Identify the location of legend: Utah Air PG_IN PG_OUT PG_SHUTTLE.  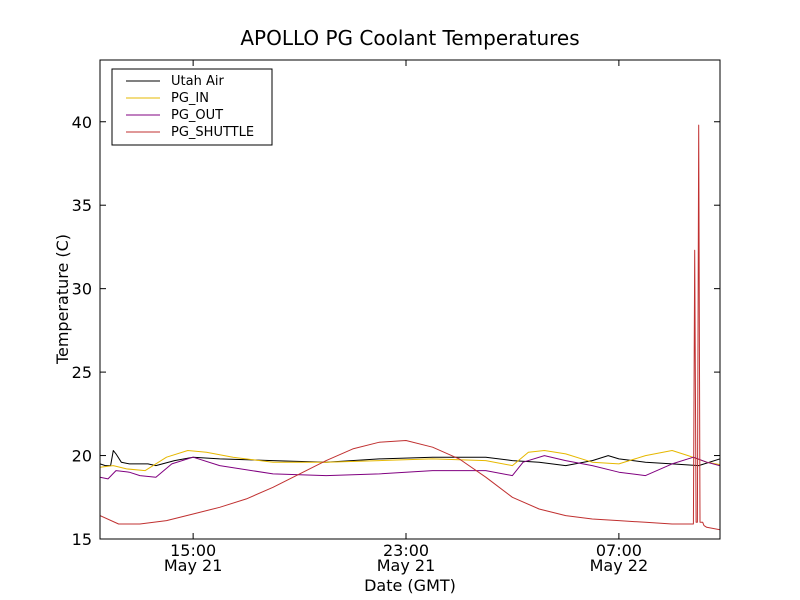
(192, 107).